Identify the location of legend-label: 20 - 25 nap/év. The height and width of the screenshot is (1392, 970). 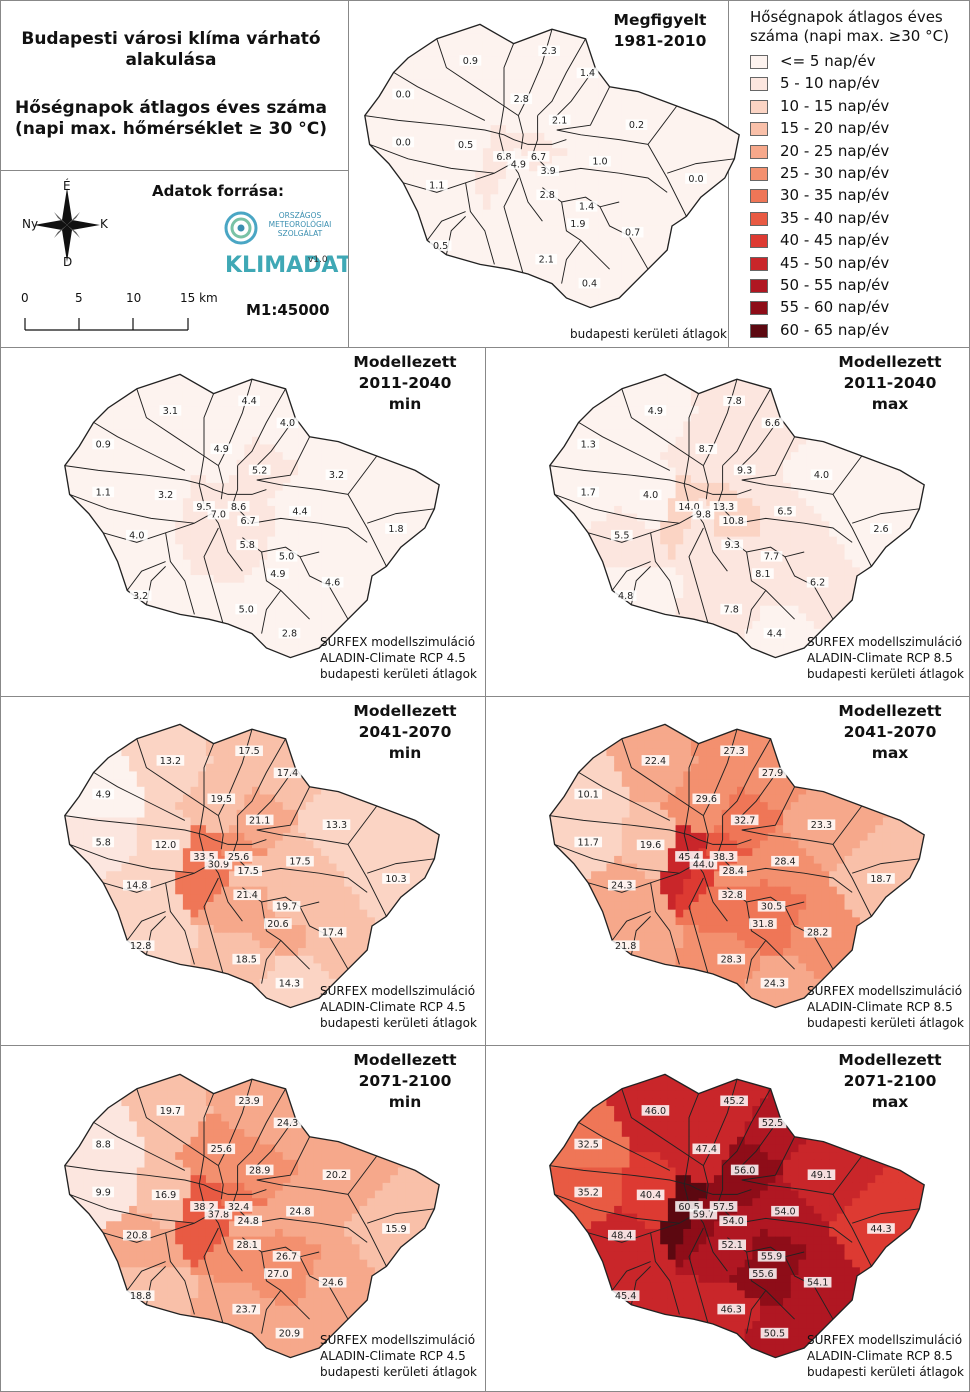
(835, 150).